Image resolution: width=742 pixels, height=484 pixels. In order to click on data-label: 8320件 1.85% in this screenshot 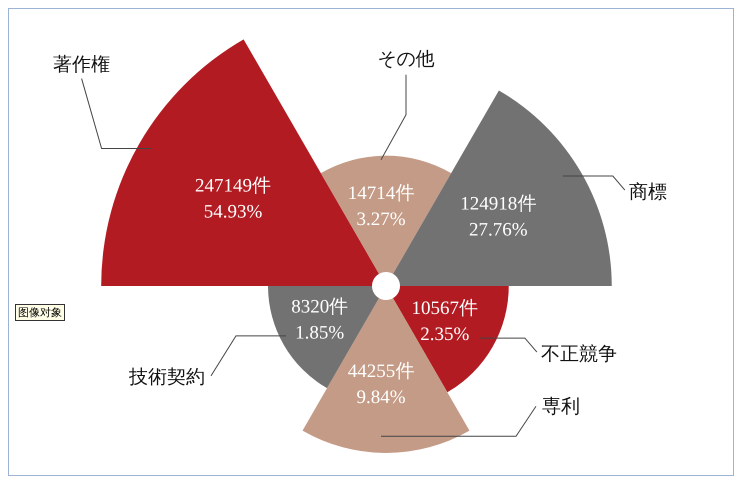, I will do `click(319, 320)`.